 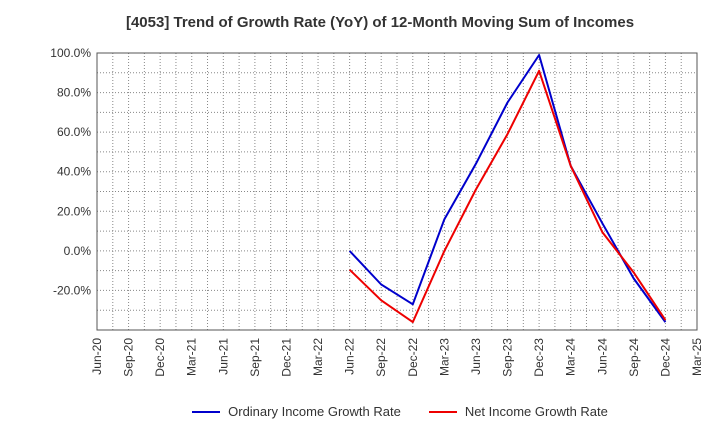 I want to click on legend-item-net-income: Net Income Growth Rate, so click(x=518, y=411).